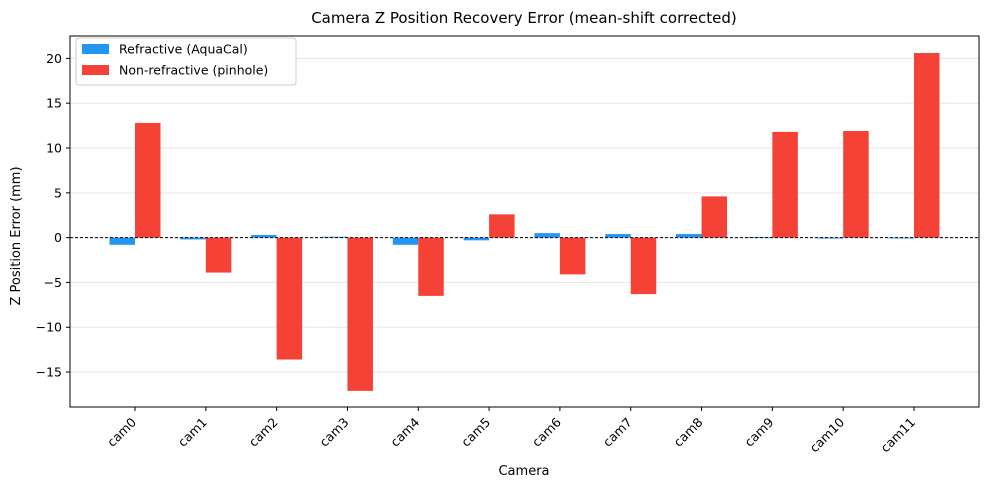 The width and height of the screenshot is (989, 490). What do you see at coordinates (264, 236) in the screenshot?
I see `bar-refractive-cam2` at bounding box center [264, 236].